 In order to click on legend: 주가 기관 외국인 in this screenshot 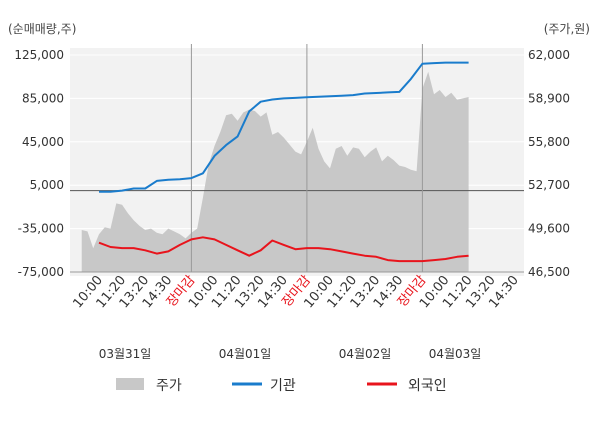, I will do `click(281, 386)`.